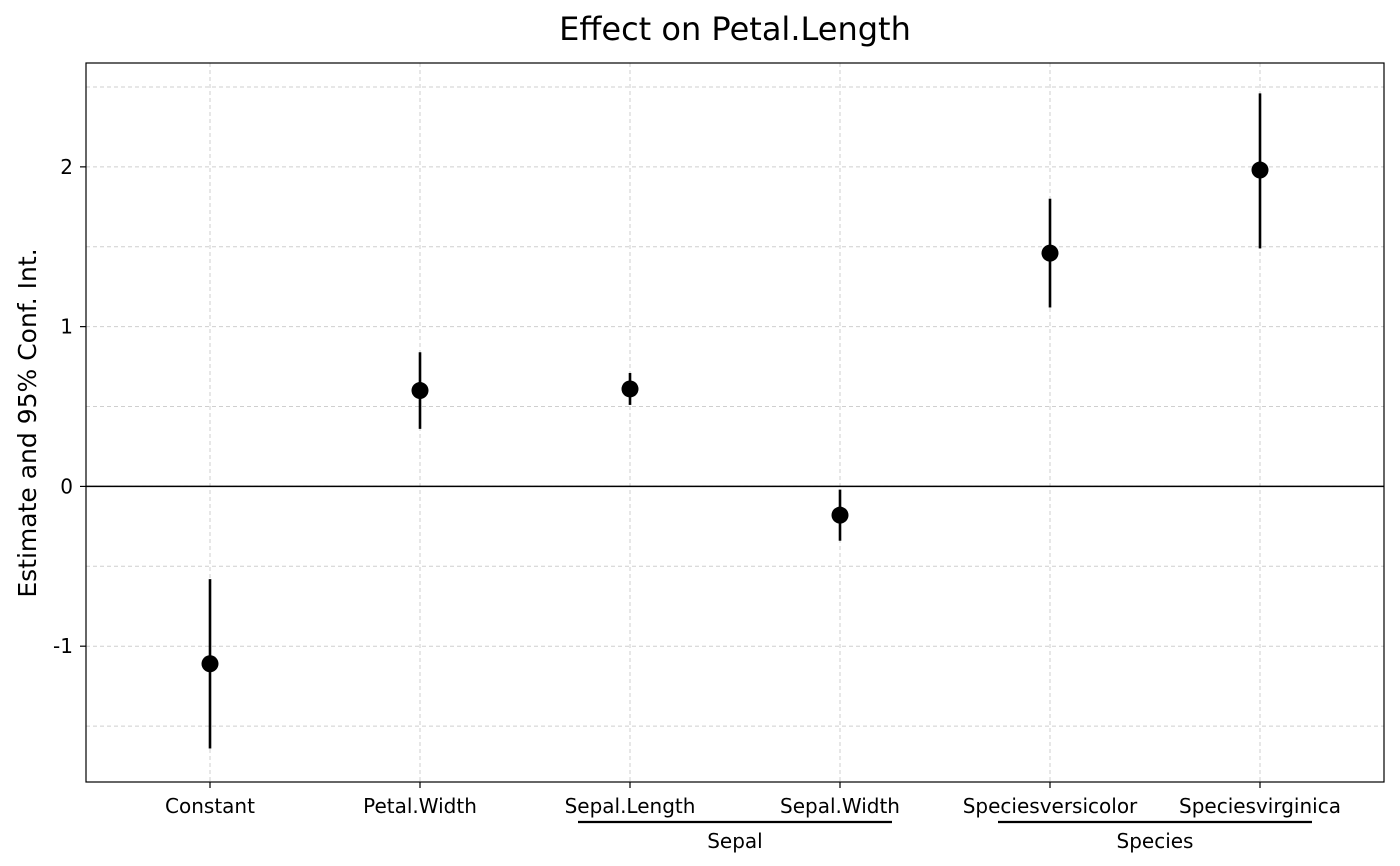 The height and width of the screenshot is (866, 1400). I want to click on x-tick-label: Speciesvirginica, so click(1260, 806).